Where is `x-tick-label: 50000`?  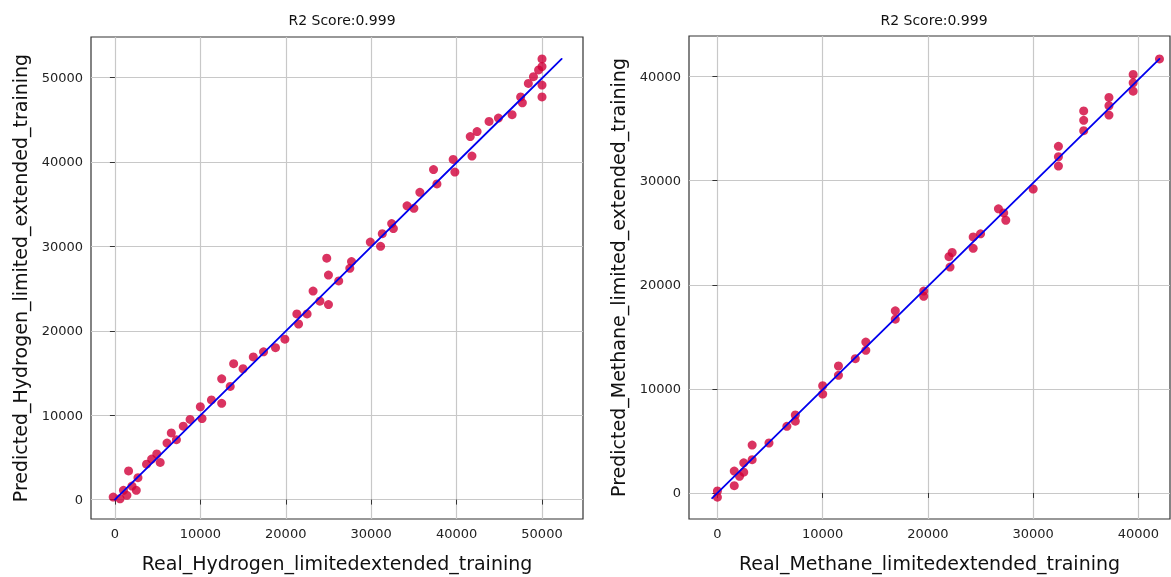 x-tick-label: 50000 is located at coordinates (542, 533).